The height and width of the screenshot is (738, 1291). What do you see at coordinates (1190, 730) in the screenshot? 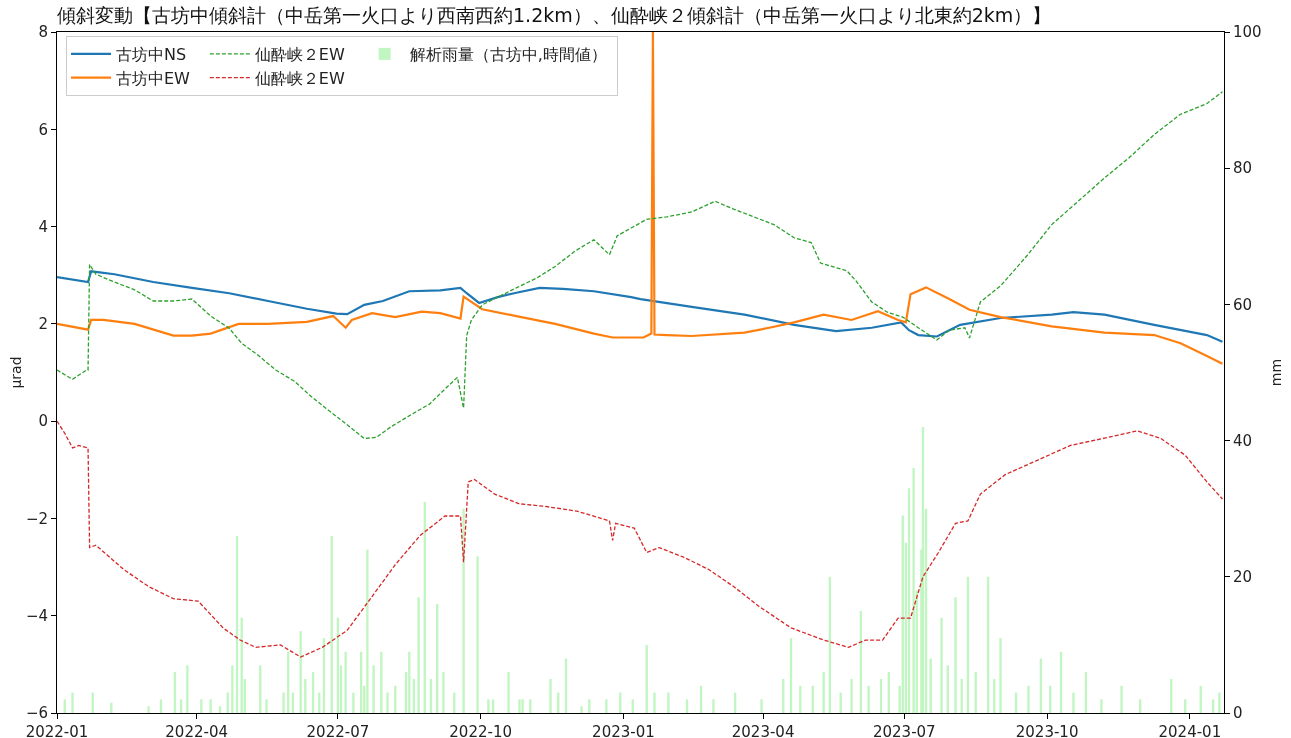
I see `x-tick-label: 2024-01` at bounding box center [1190, 730].